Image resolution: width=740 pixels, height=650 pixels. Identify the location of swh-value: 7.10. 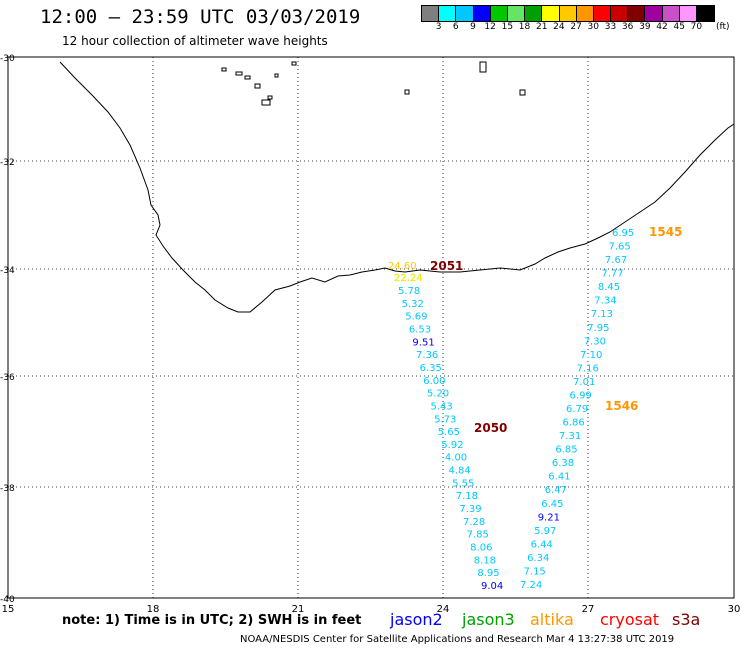
(591, 355).